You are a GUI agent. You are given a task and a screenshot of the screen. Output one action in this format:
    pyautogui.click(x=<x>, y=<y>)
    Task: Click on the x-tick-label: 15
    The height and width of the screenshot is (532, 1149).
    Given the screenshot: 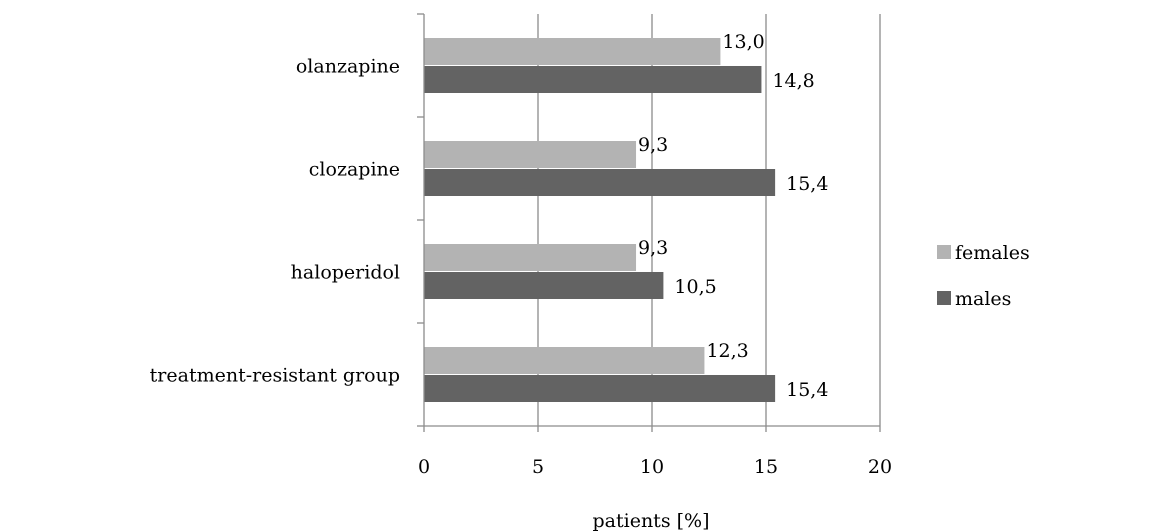 What is the action you would take?
    pyautogui.click(x=766, y=467)
    